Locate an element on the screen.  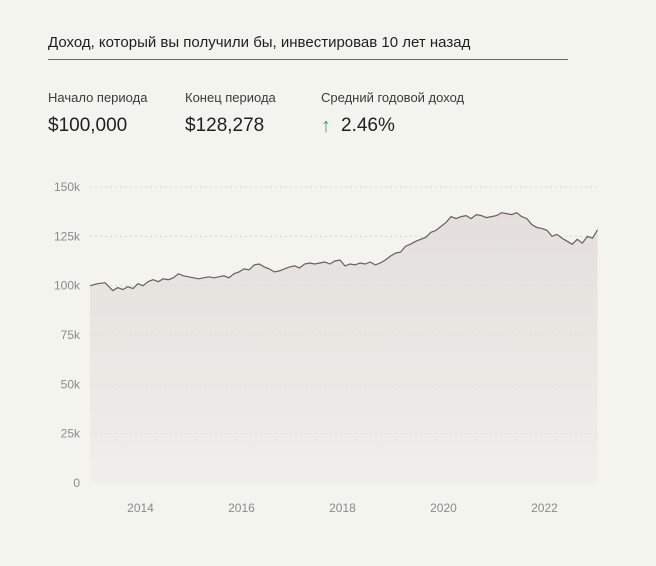
stat-end-period: Конец периода $128,278 is located at coordinates (230, 113).